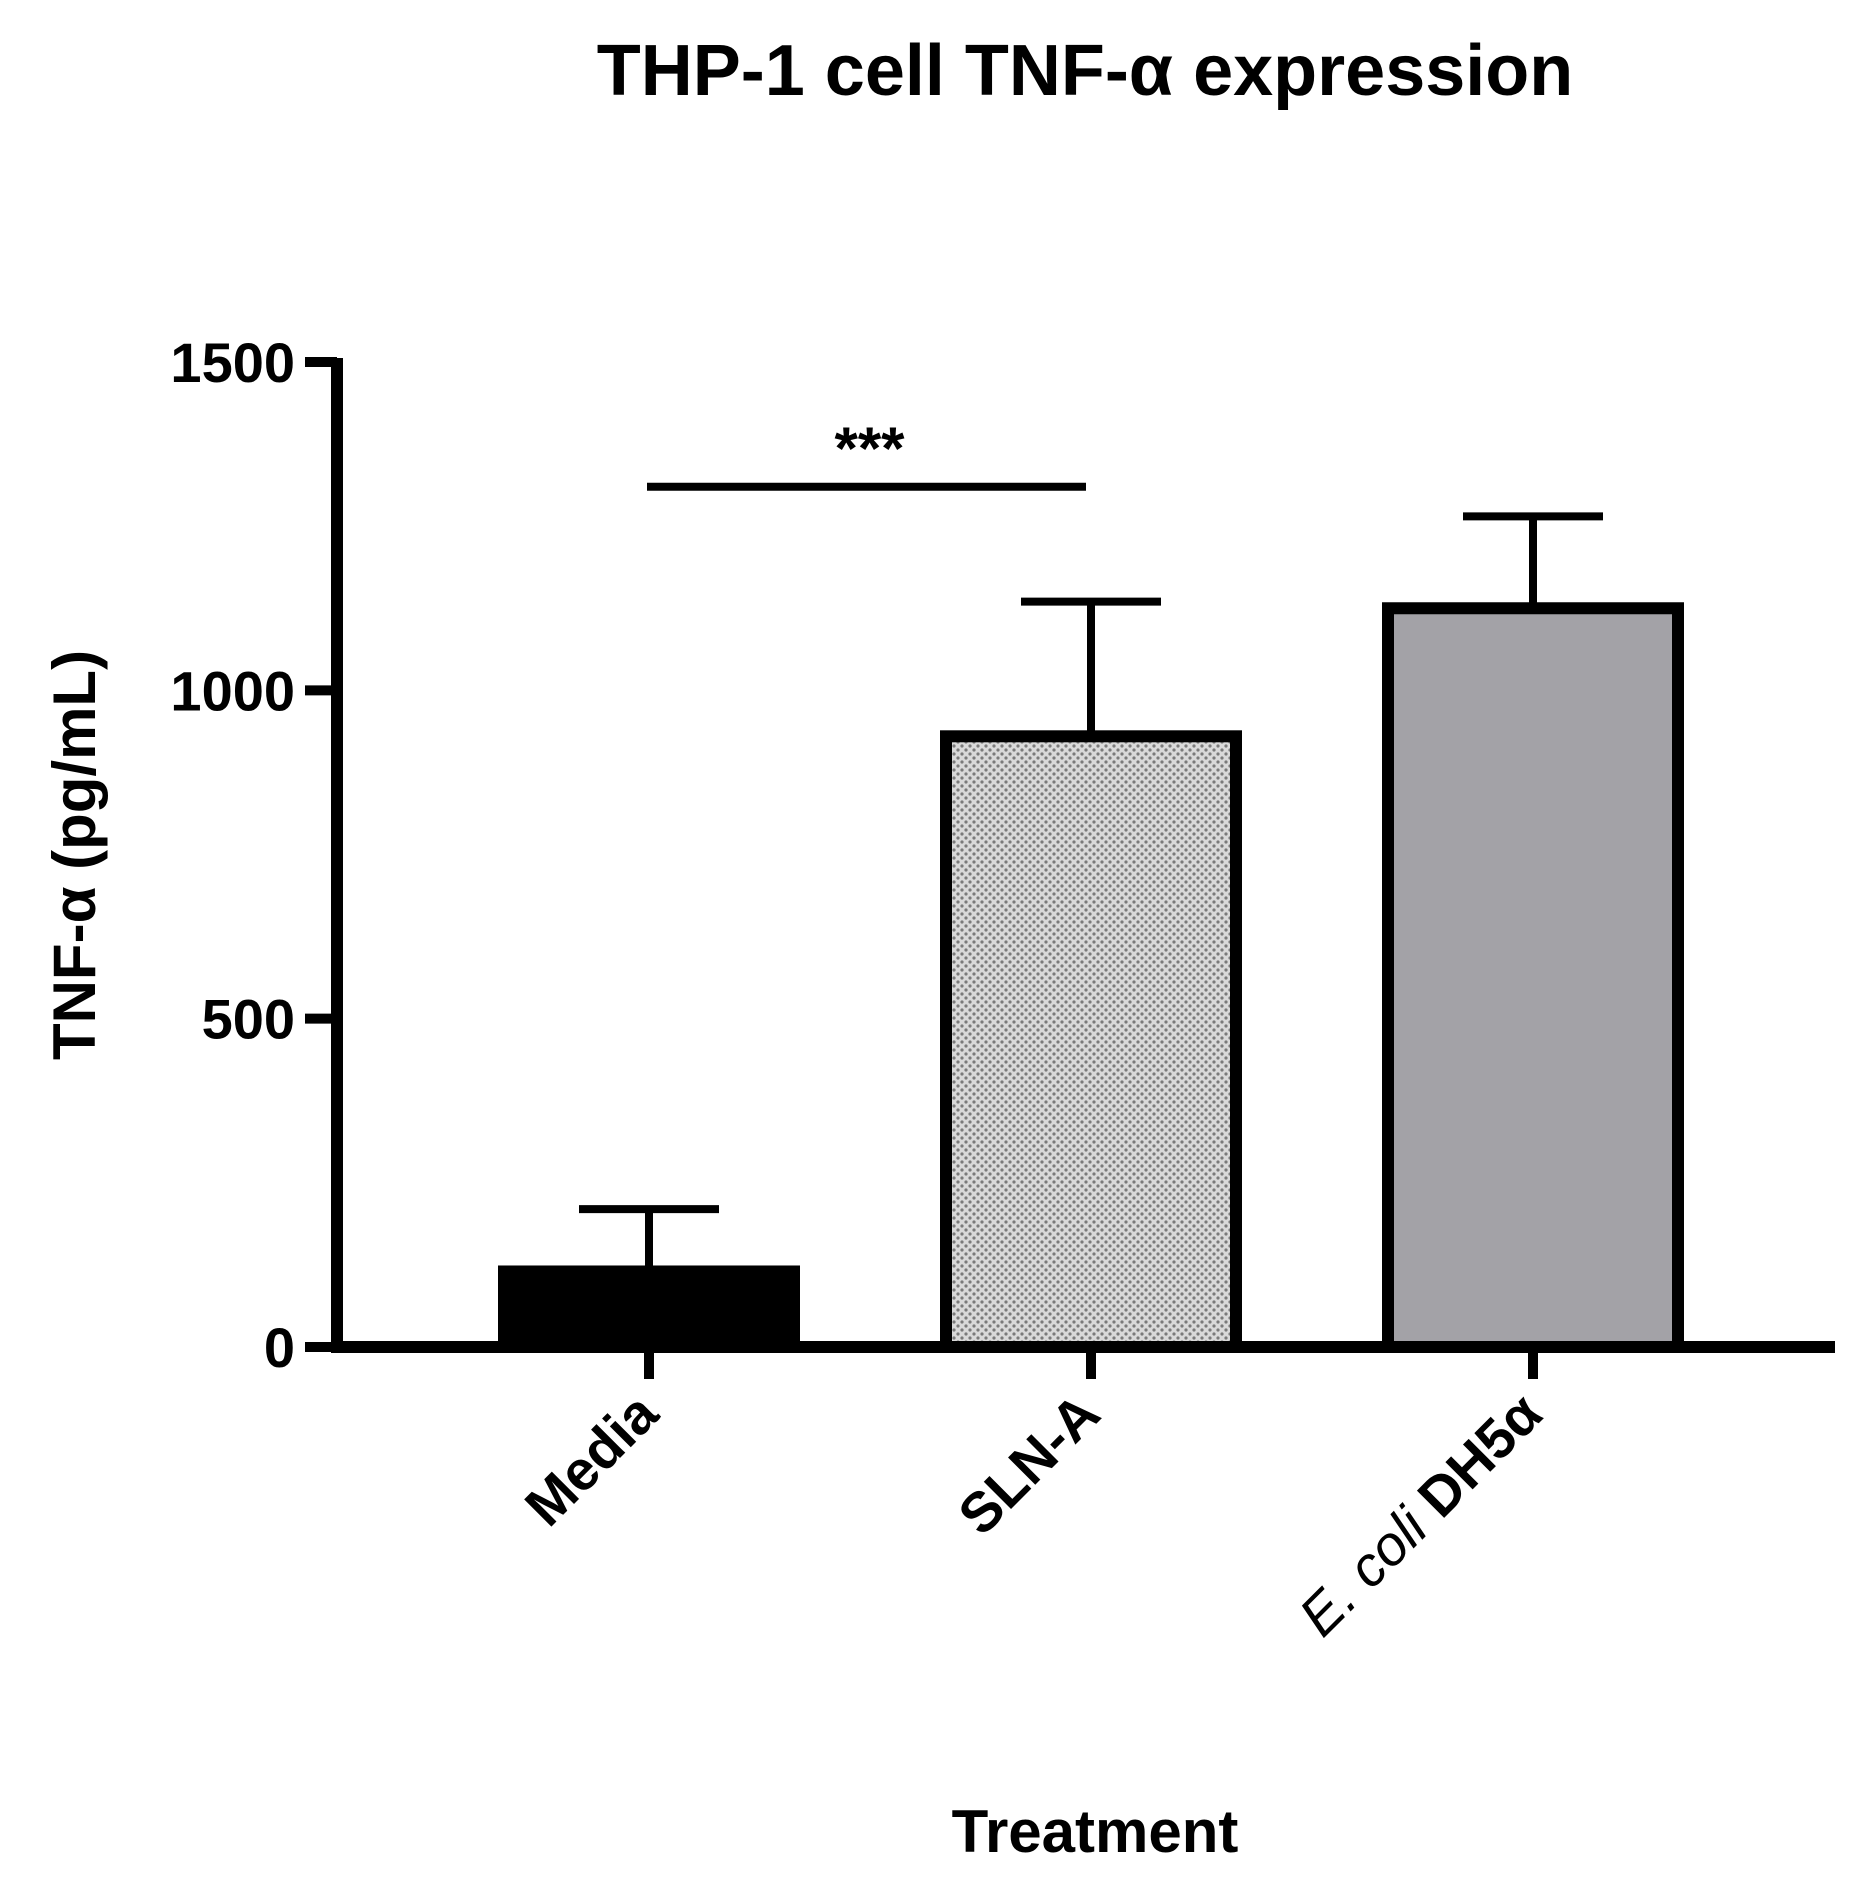  What do you see at coordinates (232, 362) in the screenshot?
I see `y-tick-label-1500: 1500` at bounding box center [232, 362].